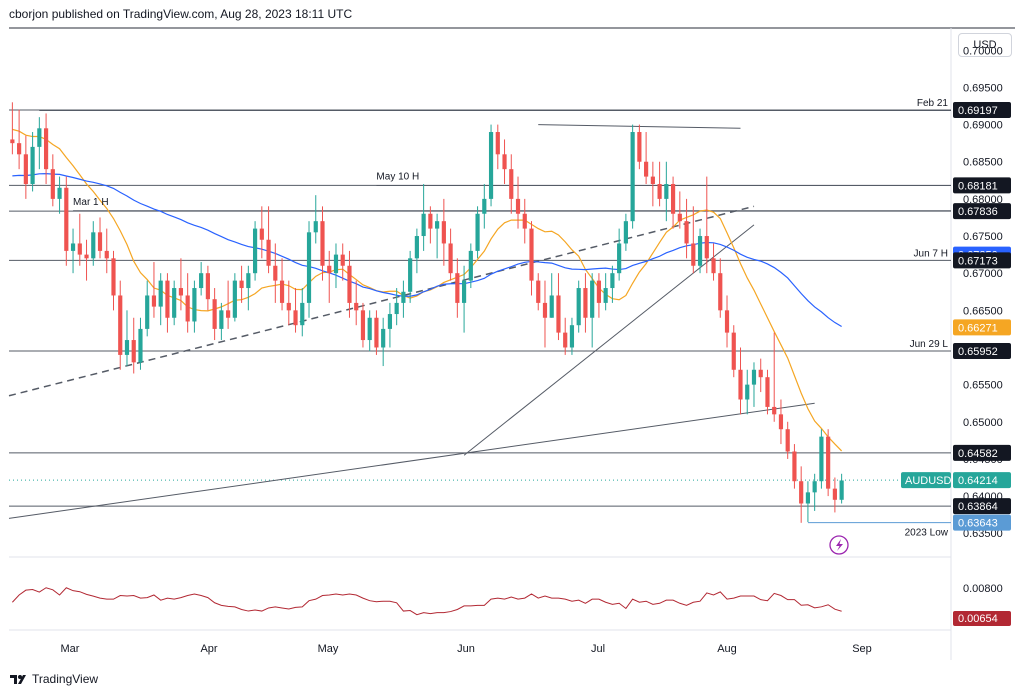  What do you see at coordinates (985, 45) in the screenshot?
I see `currency-button: USD` at bounding box center [985, 45].